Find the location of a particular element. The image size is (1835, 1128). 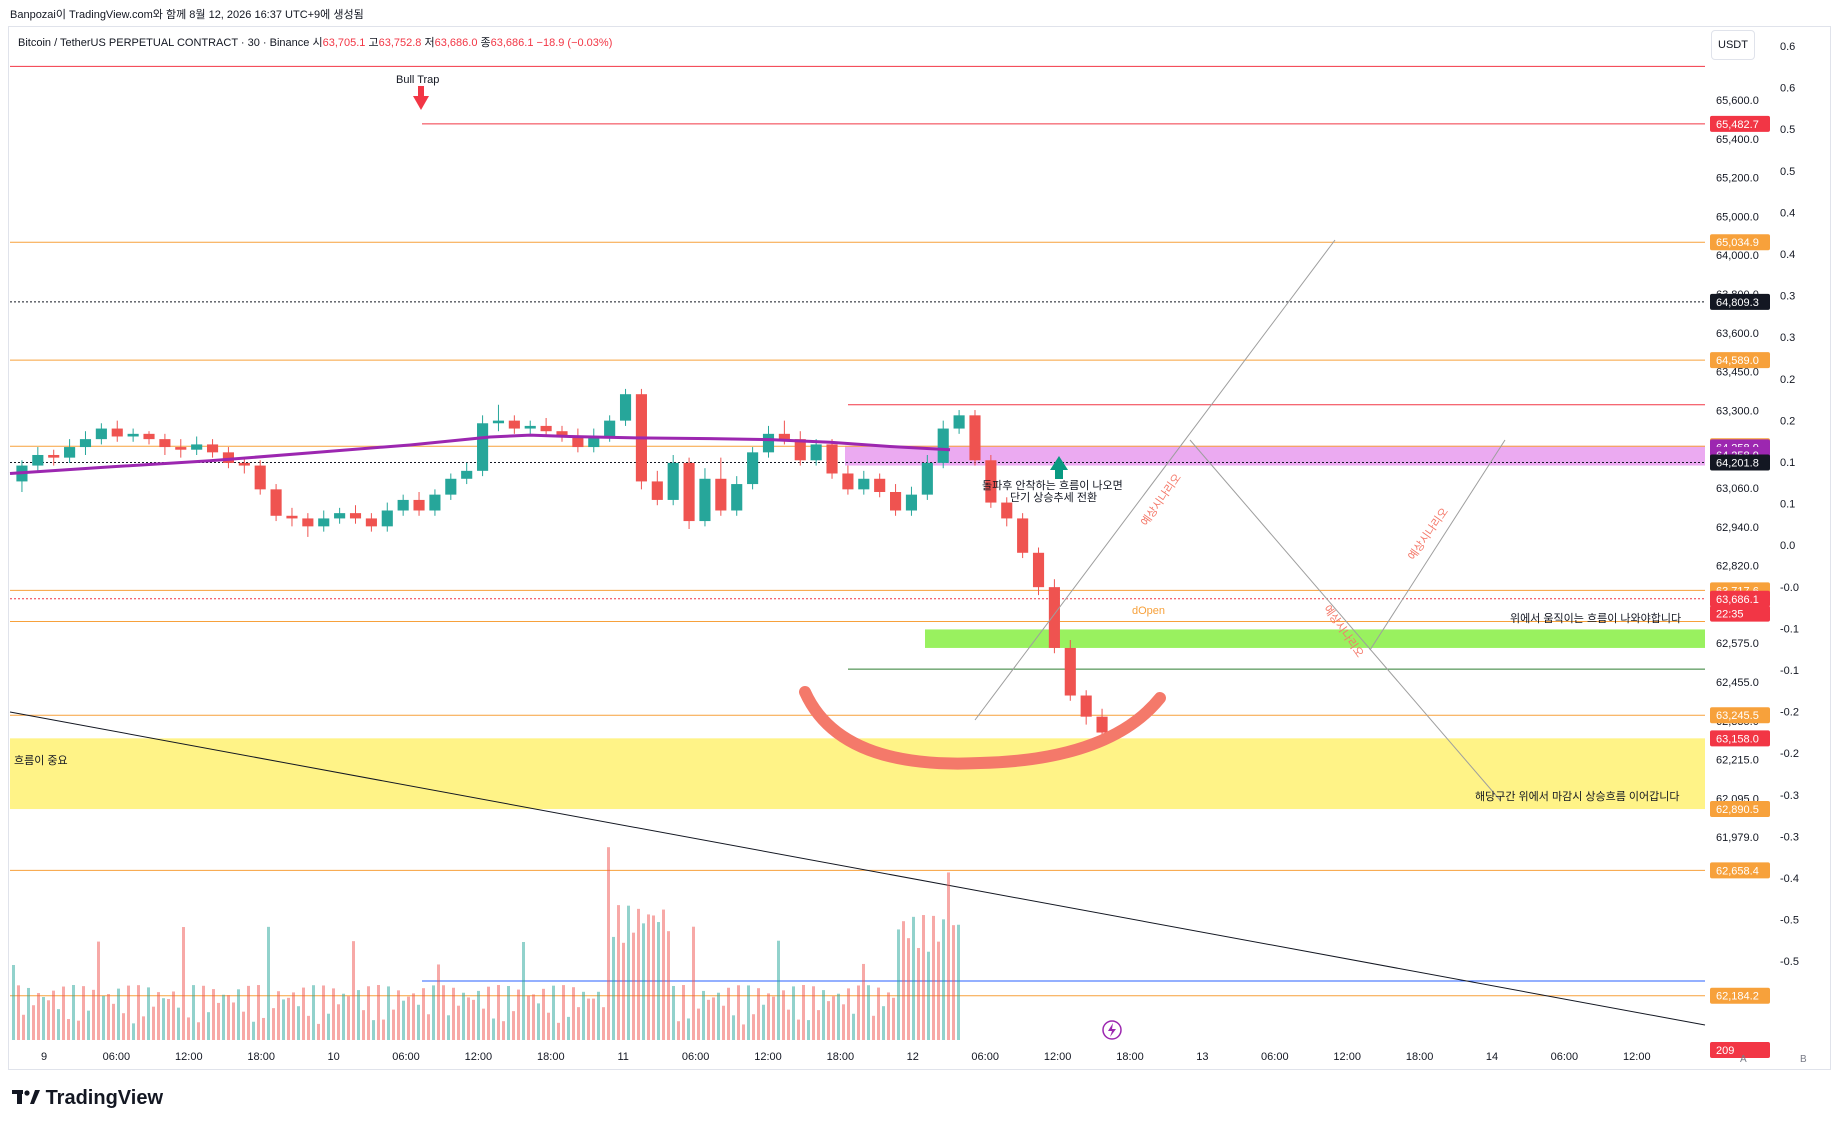

bull-trap-arrow-icon is located at coordinates (421, 103).